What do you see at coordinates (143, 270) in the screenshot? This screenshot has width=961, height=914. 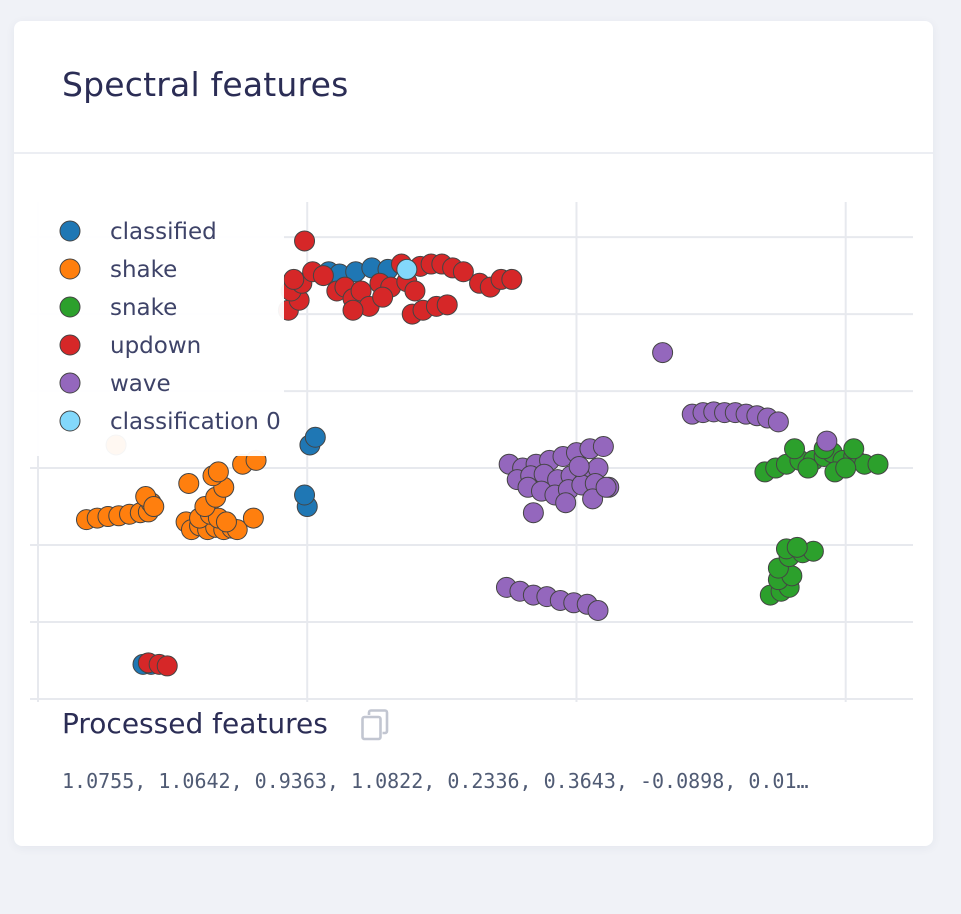 I see `legend-label-shake: shake` at bounding box center [143, 270].